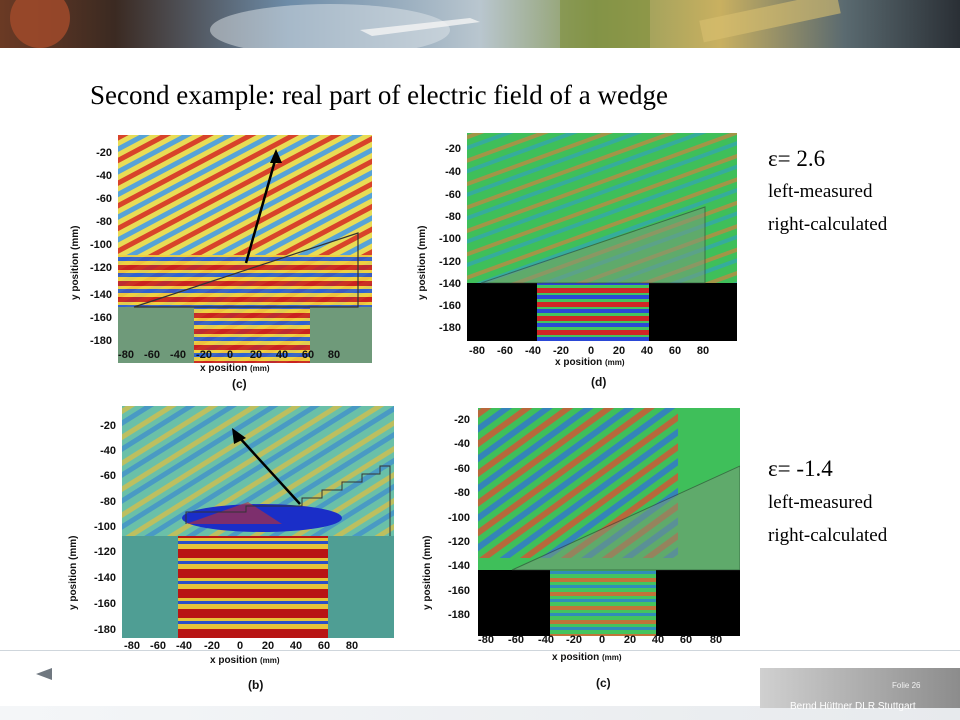 The width and height of the screenshot is (960, 720). Describe the element at coordinates (906, 685) in the screenshot. I see `slide-number: Folie 26` at that location.